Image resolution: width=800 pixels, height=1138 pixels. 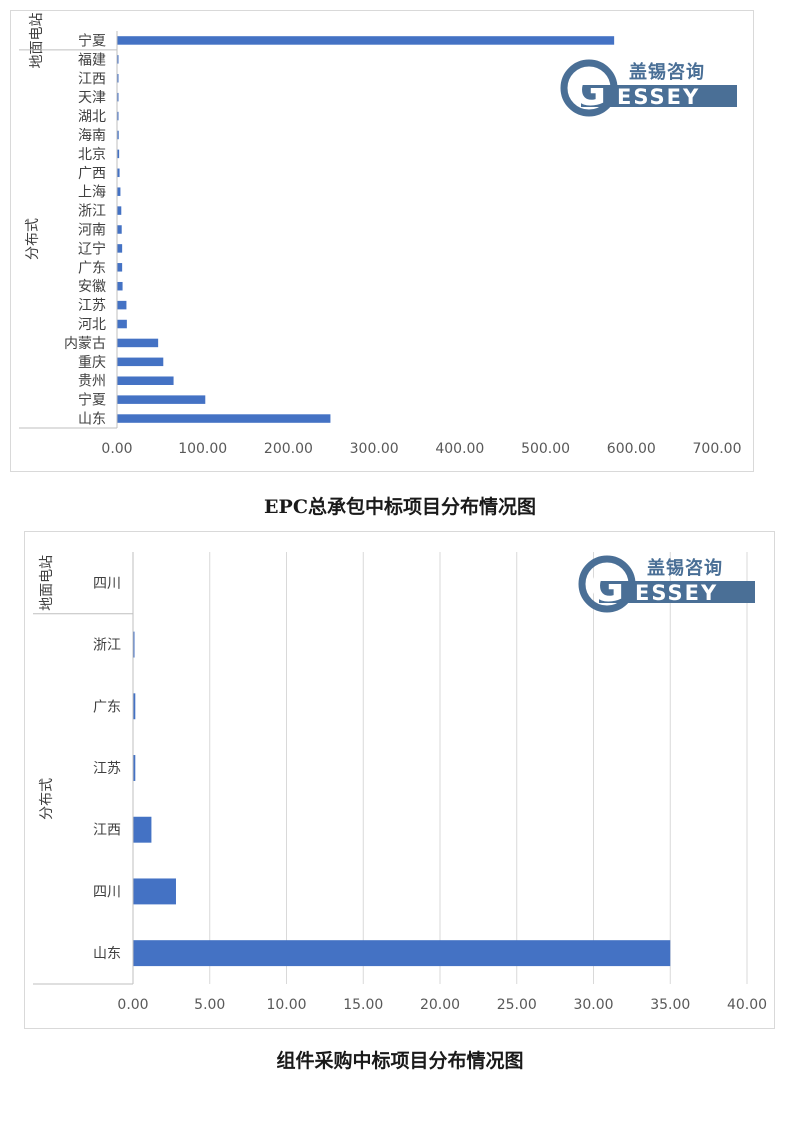 I want to click on bar-北京, so click(x=118, y=154).